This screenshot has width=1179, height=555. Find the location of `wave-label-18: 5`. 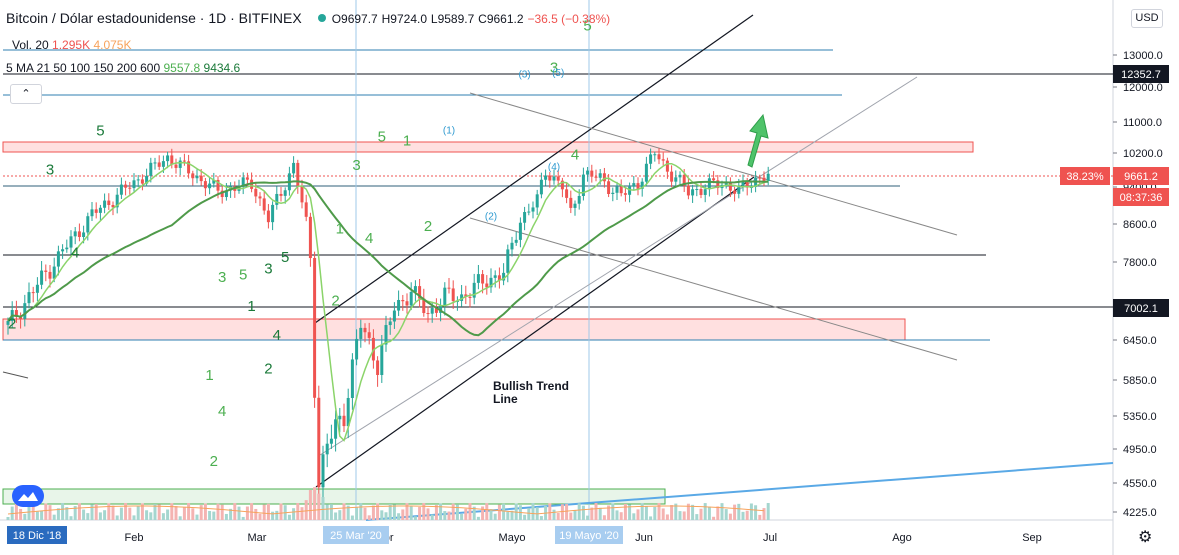

wave-label-18: 5 is located at coordinates (382, 136).